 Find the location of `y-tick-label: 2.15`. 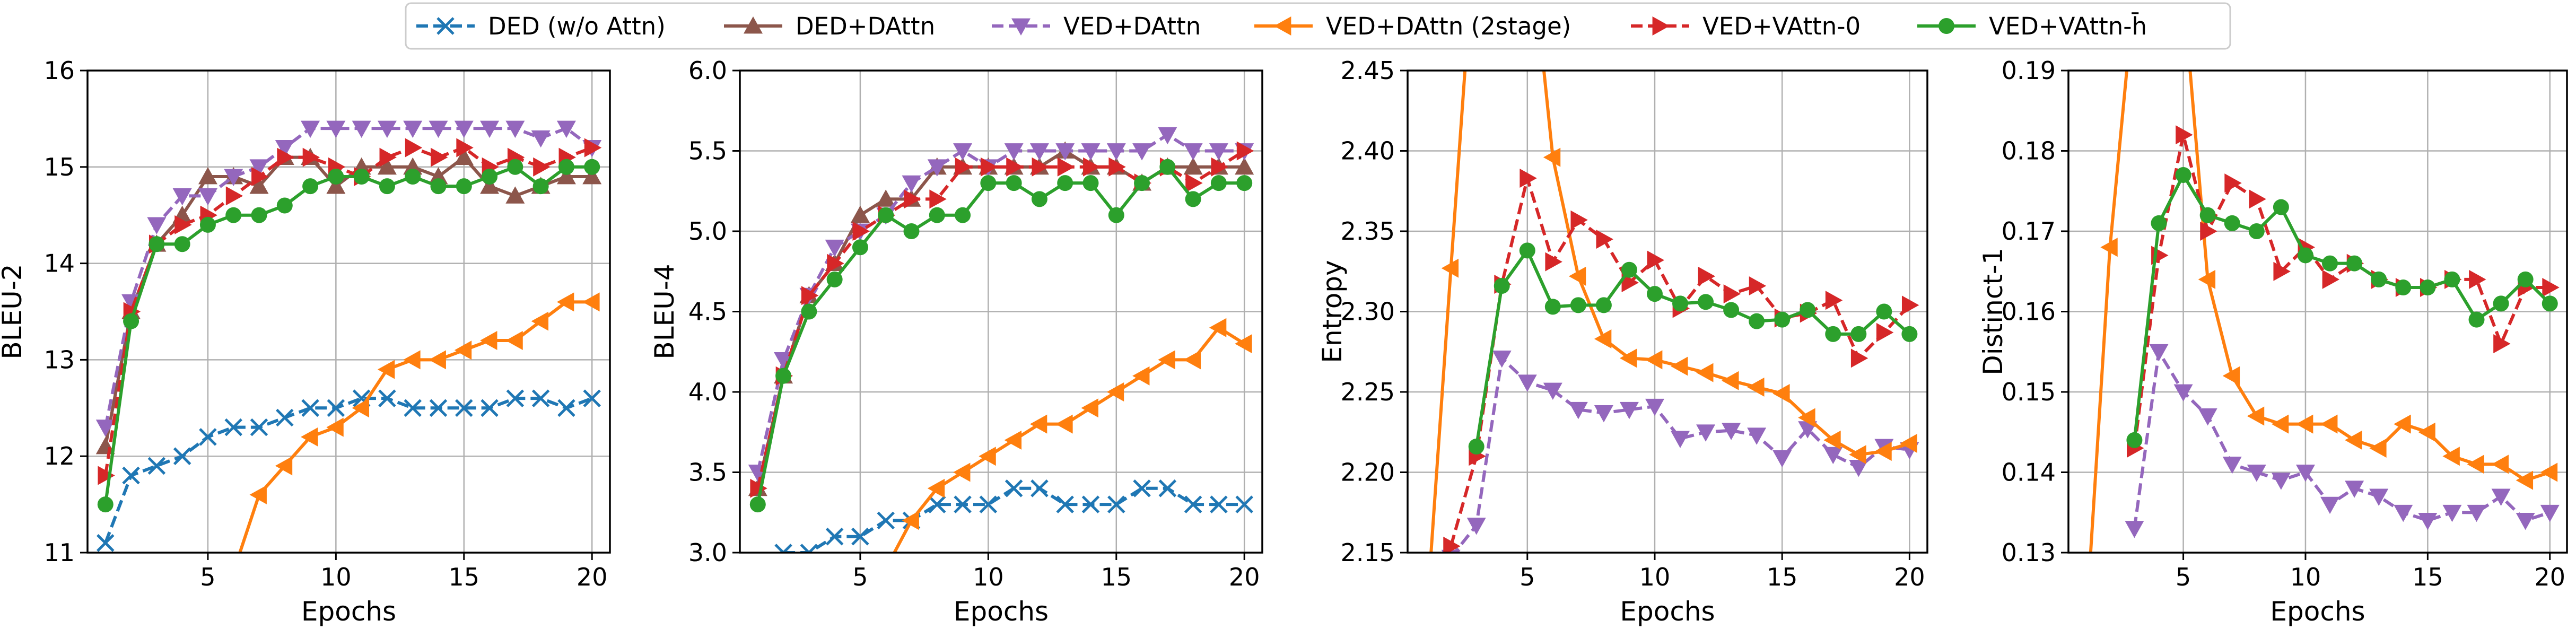

y-tick-label: 2.15 is located at coordinates (1368, 552).